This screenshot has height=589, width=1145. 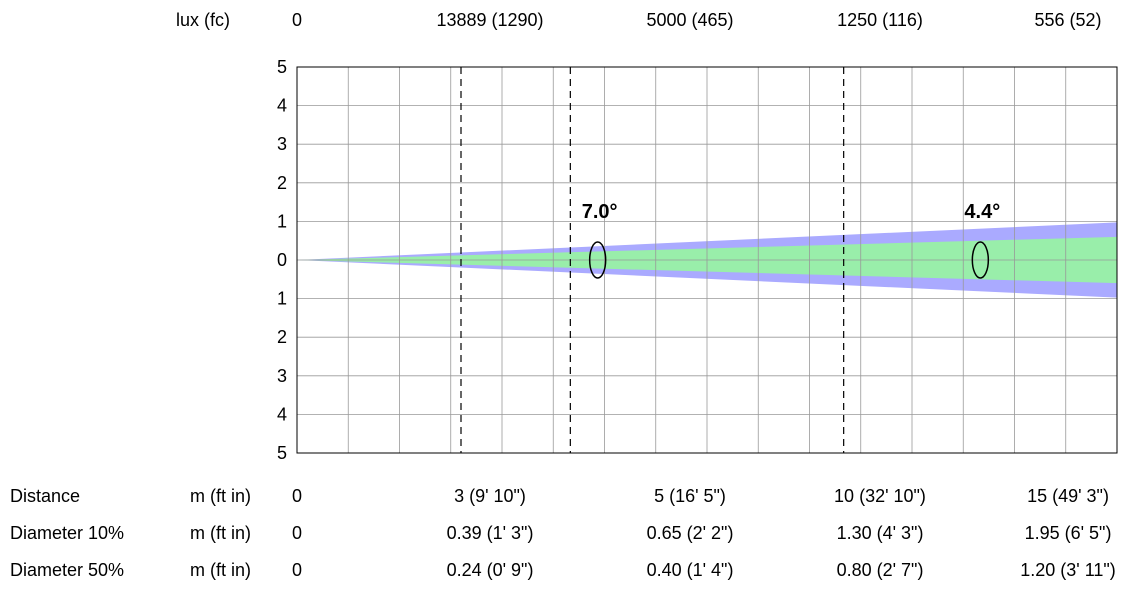 I want to click on row-value: 0.40 (1' 4"), so click(x=690, y=570).